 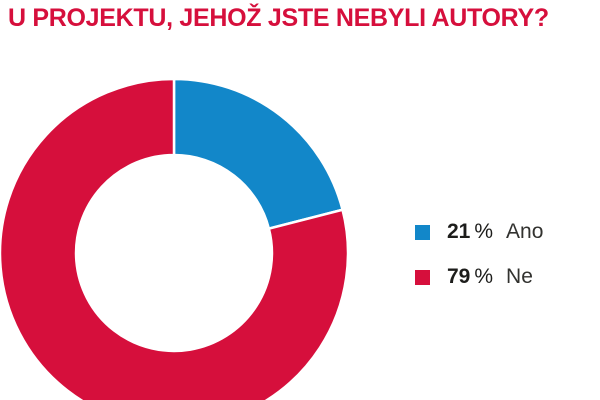 What do you see at coordinates (459, 276) in the screenshot?
I see `legend-value-ne: 79` at bounding box center [459, 276].